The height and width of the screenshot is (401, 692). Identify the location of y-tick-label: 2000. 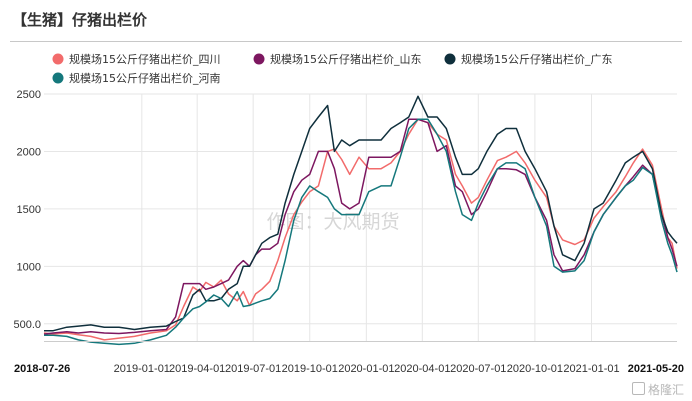
(29, 152).